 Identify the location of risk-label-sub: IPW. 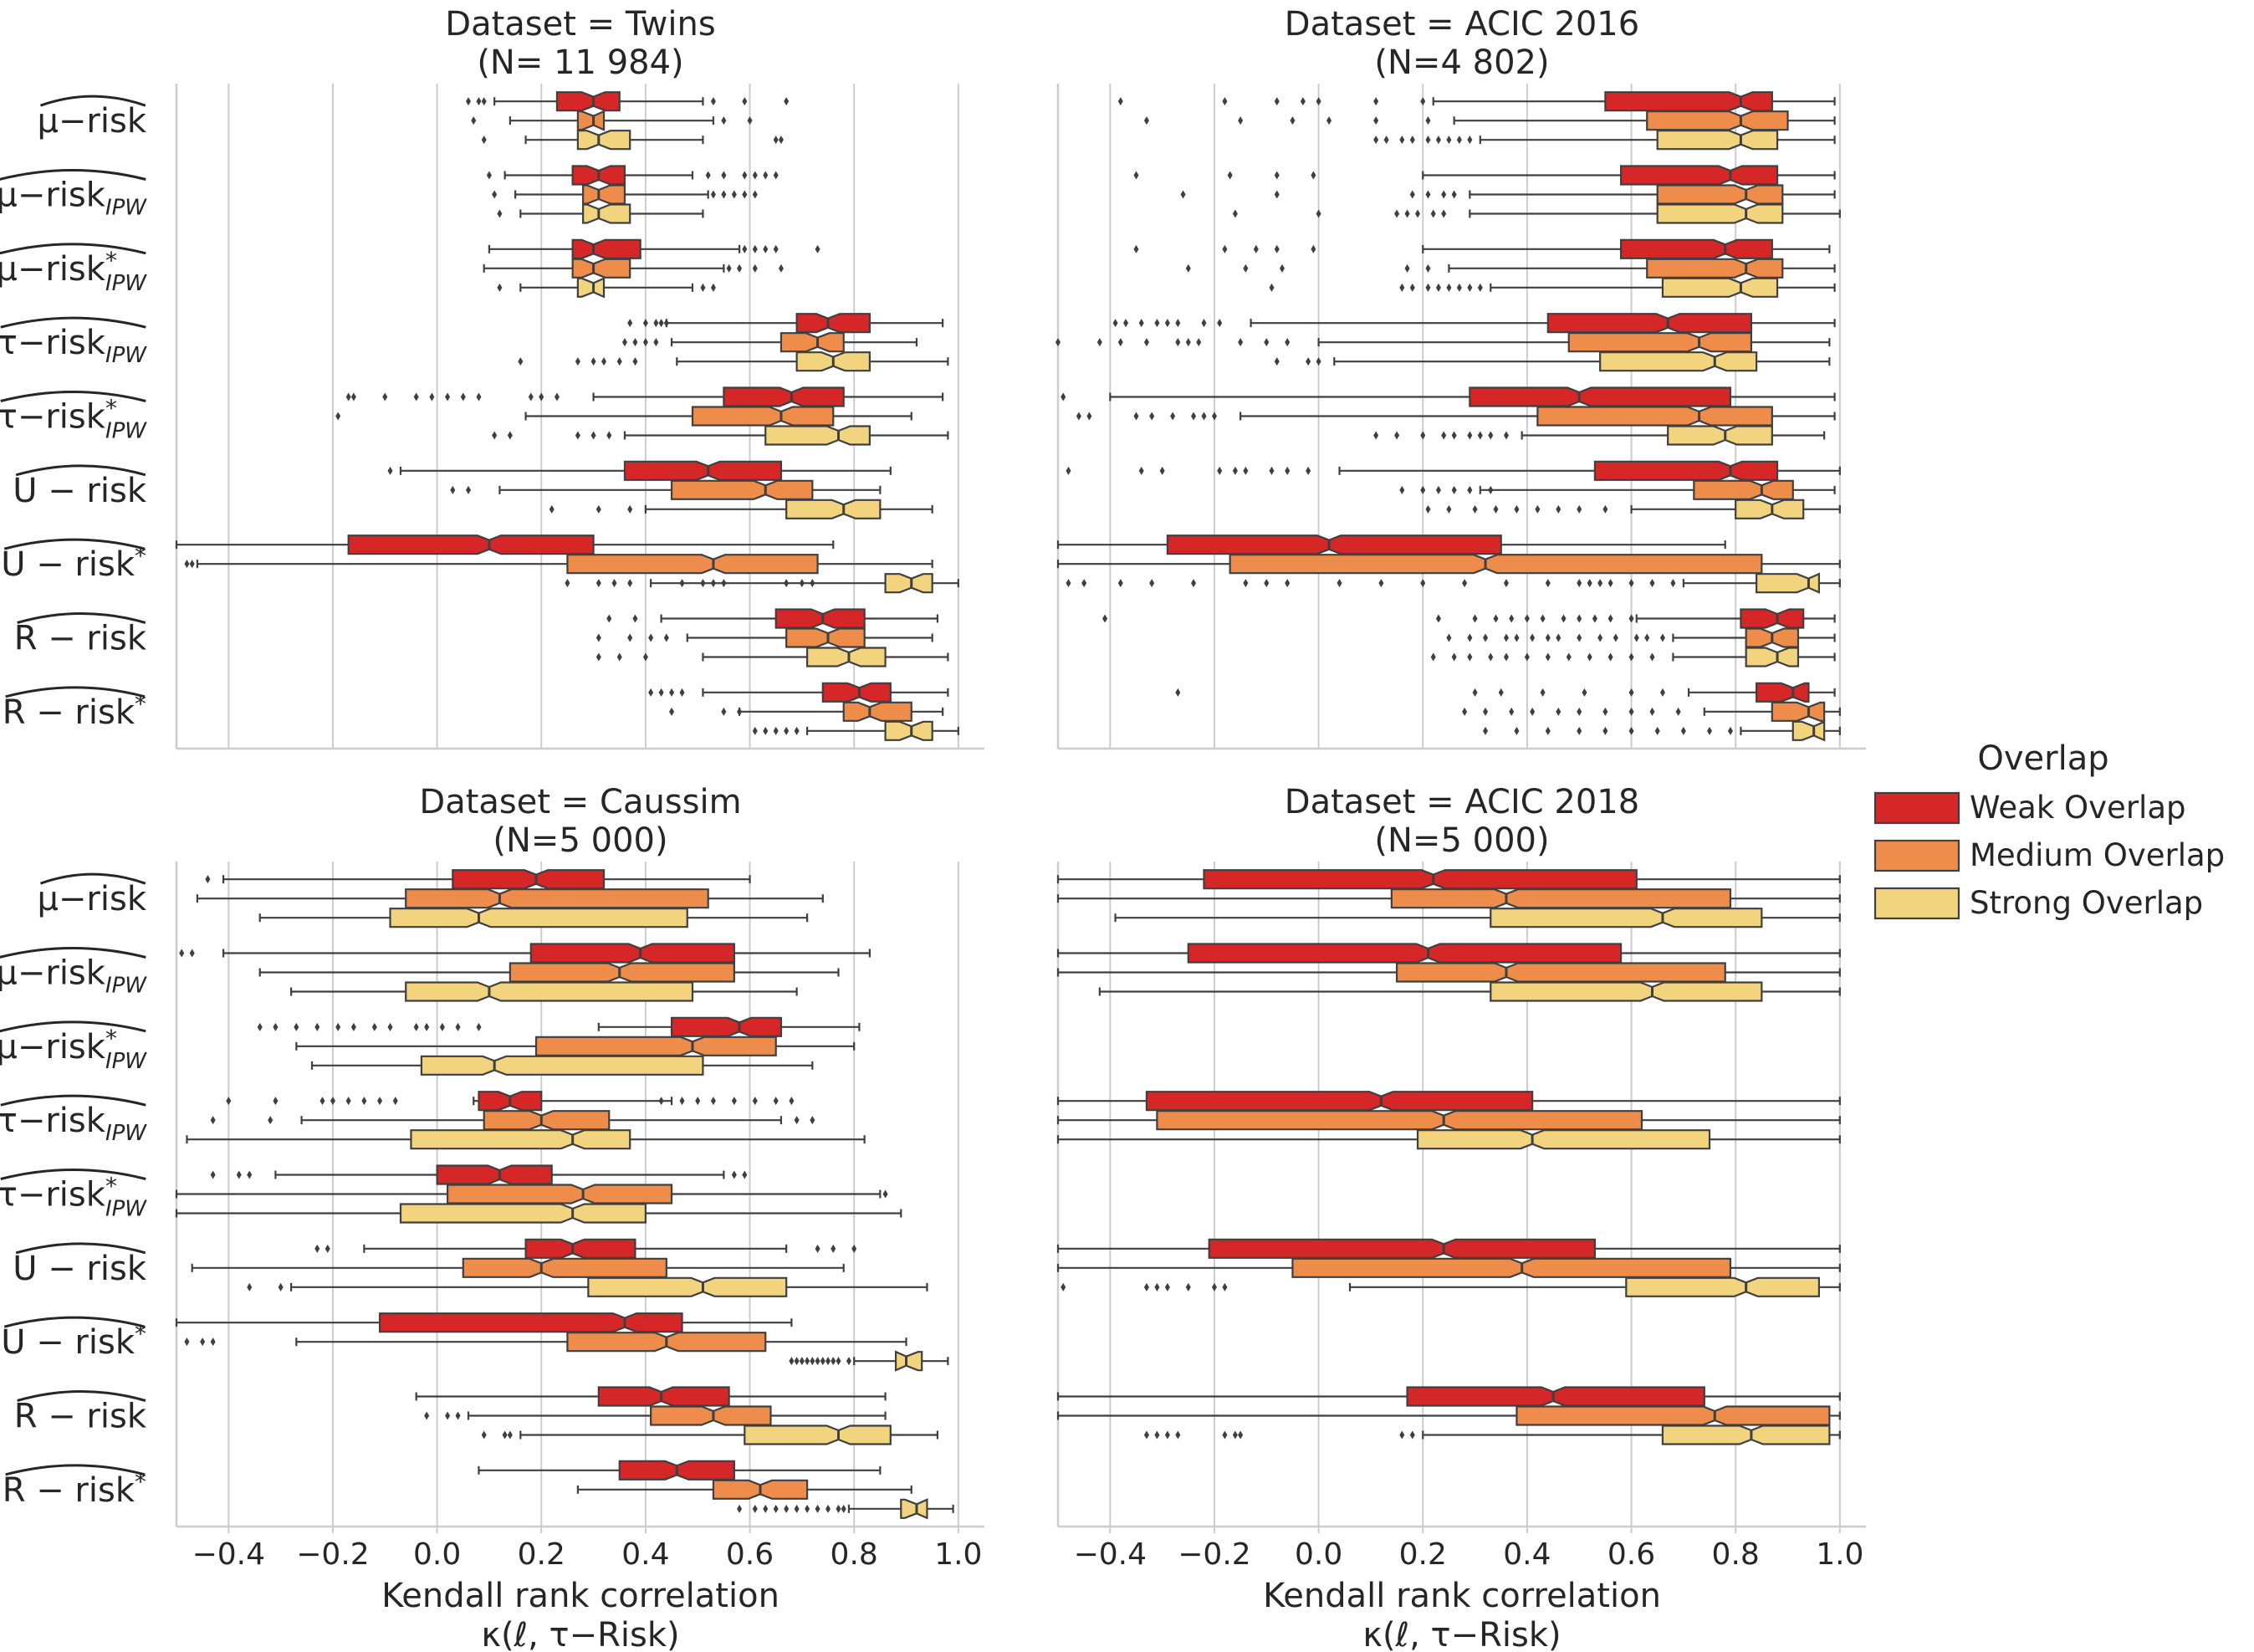
(126, 1133).